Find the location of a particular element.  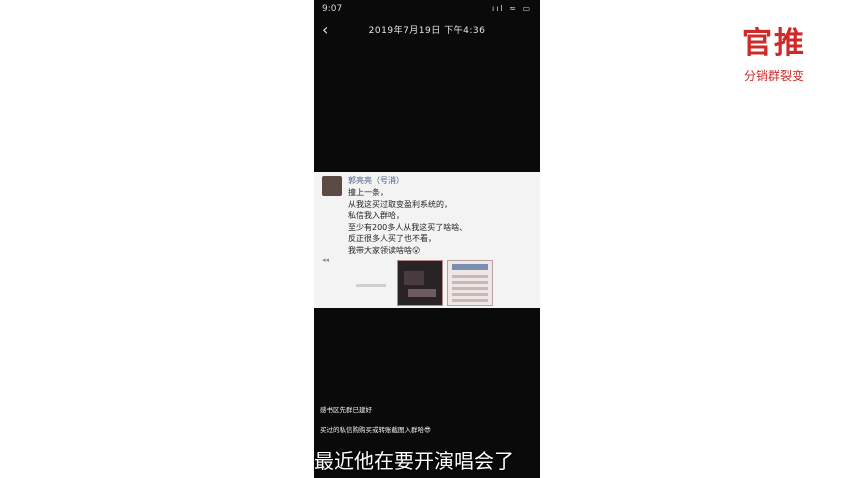

more-mark-icon: ◂◂ is located at coordinates (326, 260).